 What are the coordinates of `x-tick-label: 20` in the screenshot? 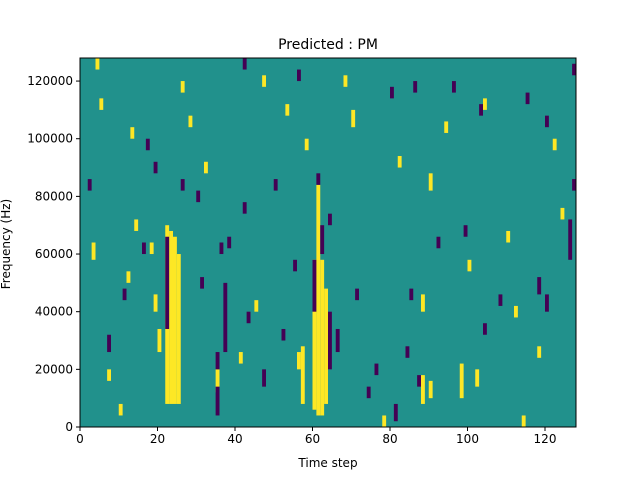 It's located at (157, 439).